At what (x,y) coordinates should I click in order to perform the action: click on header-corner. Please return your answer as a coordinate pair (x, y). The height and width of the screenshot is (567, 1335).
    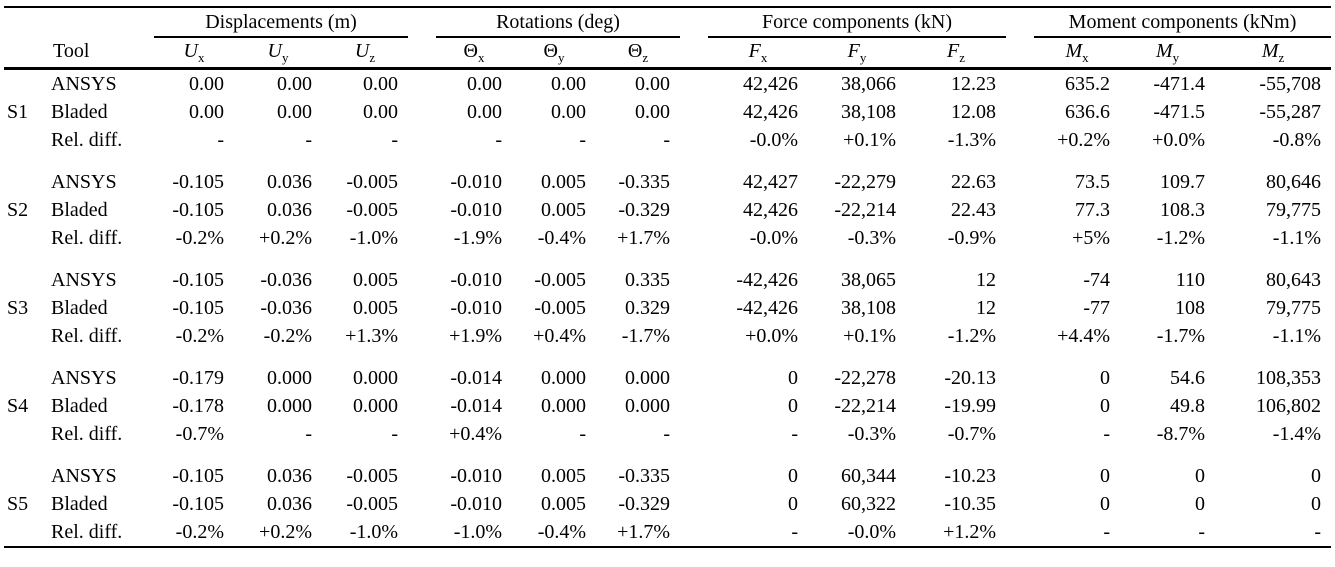
    Looking at the image, I should click on (79, 22).